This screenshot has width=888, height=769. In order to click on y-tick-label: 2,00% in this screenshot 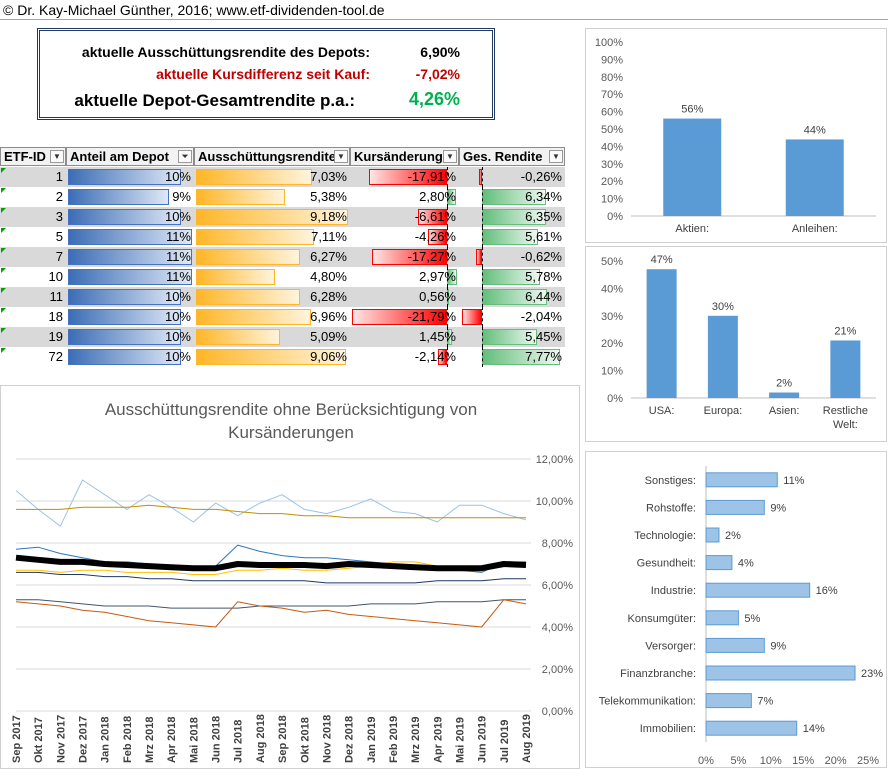, I will do `click(557, 670)`.